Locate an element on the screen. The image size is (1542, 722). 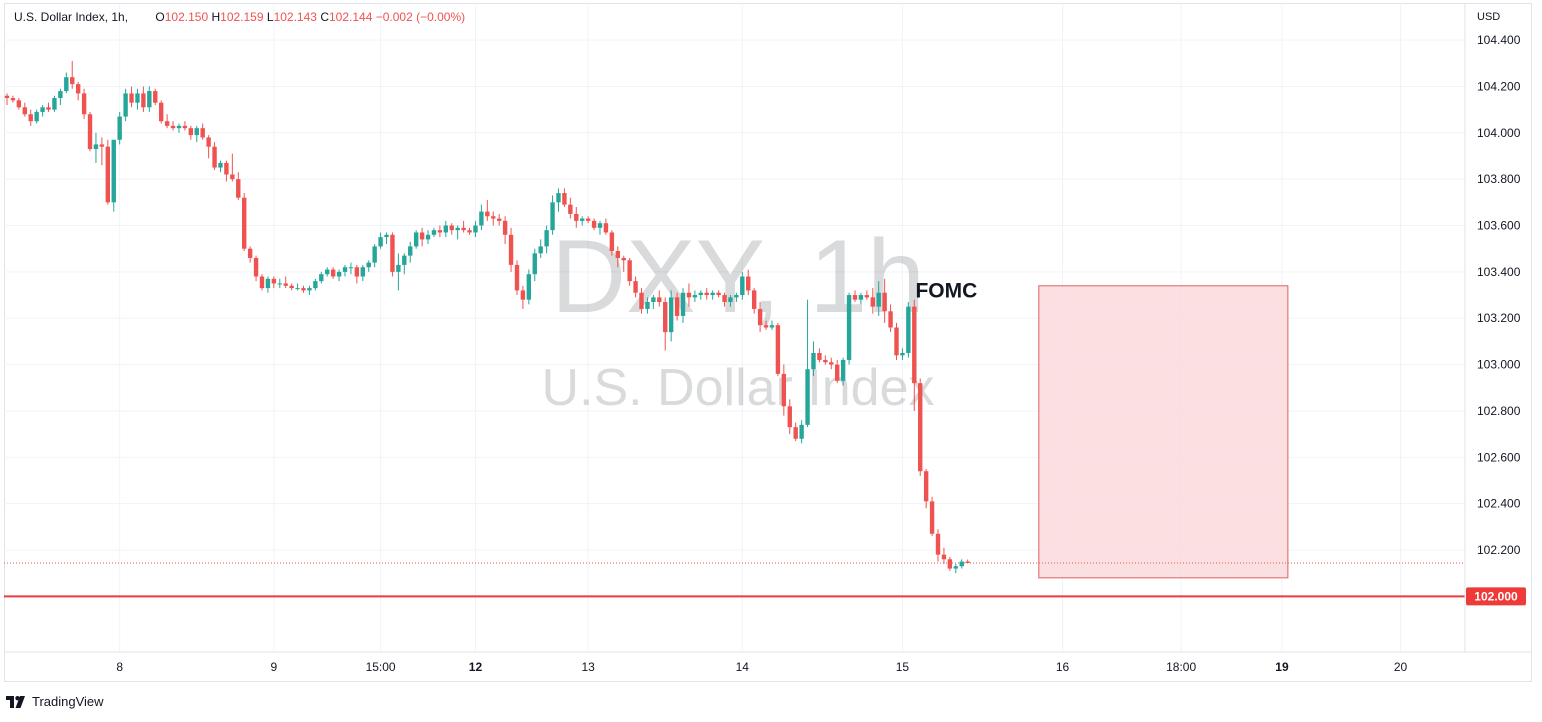
legend-open-value: 102.150 is located at coordinates (186, 17).